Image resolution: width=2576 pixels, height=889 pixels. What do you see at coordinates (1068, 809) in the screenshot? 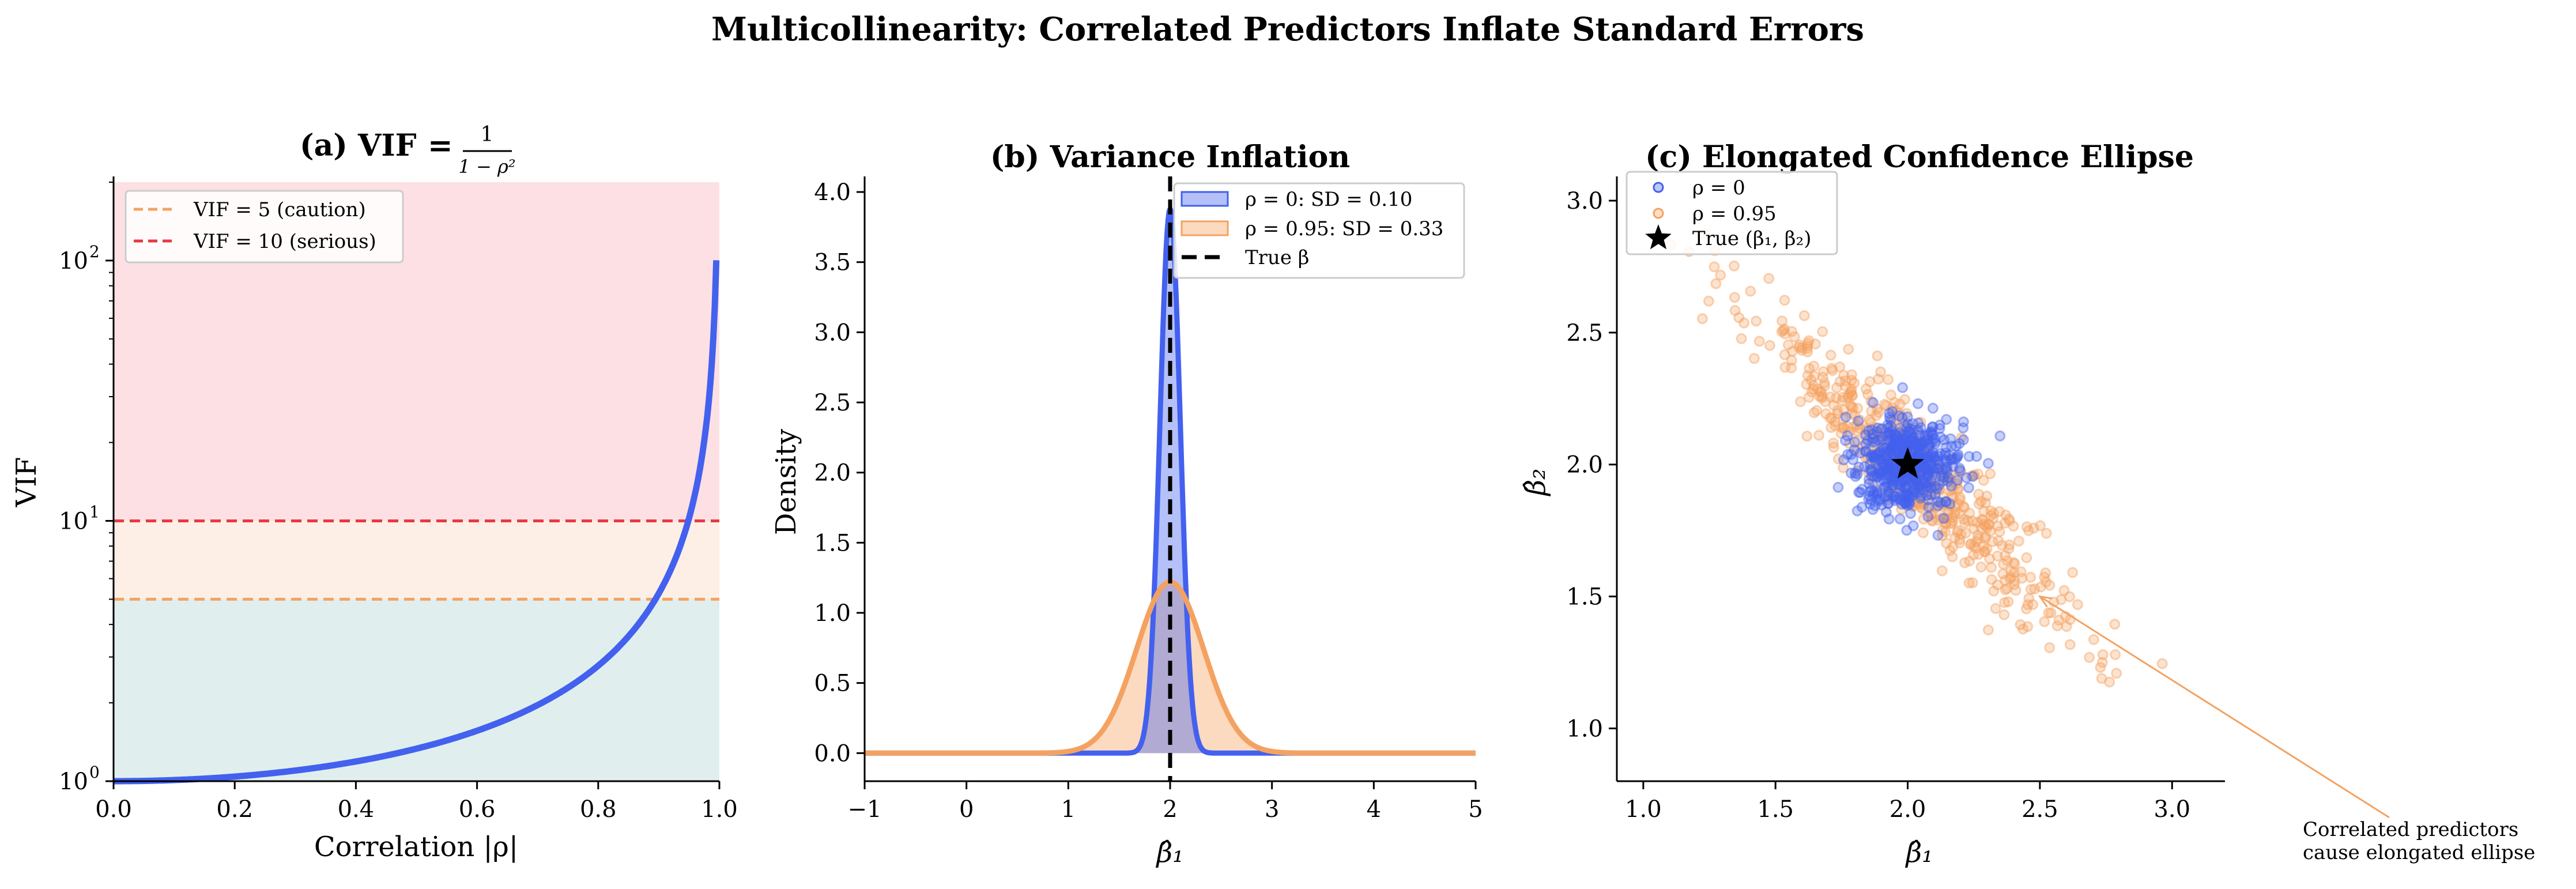
I see `x-tick-label: 1` at bounding box center [1068, 809].